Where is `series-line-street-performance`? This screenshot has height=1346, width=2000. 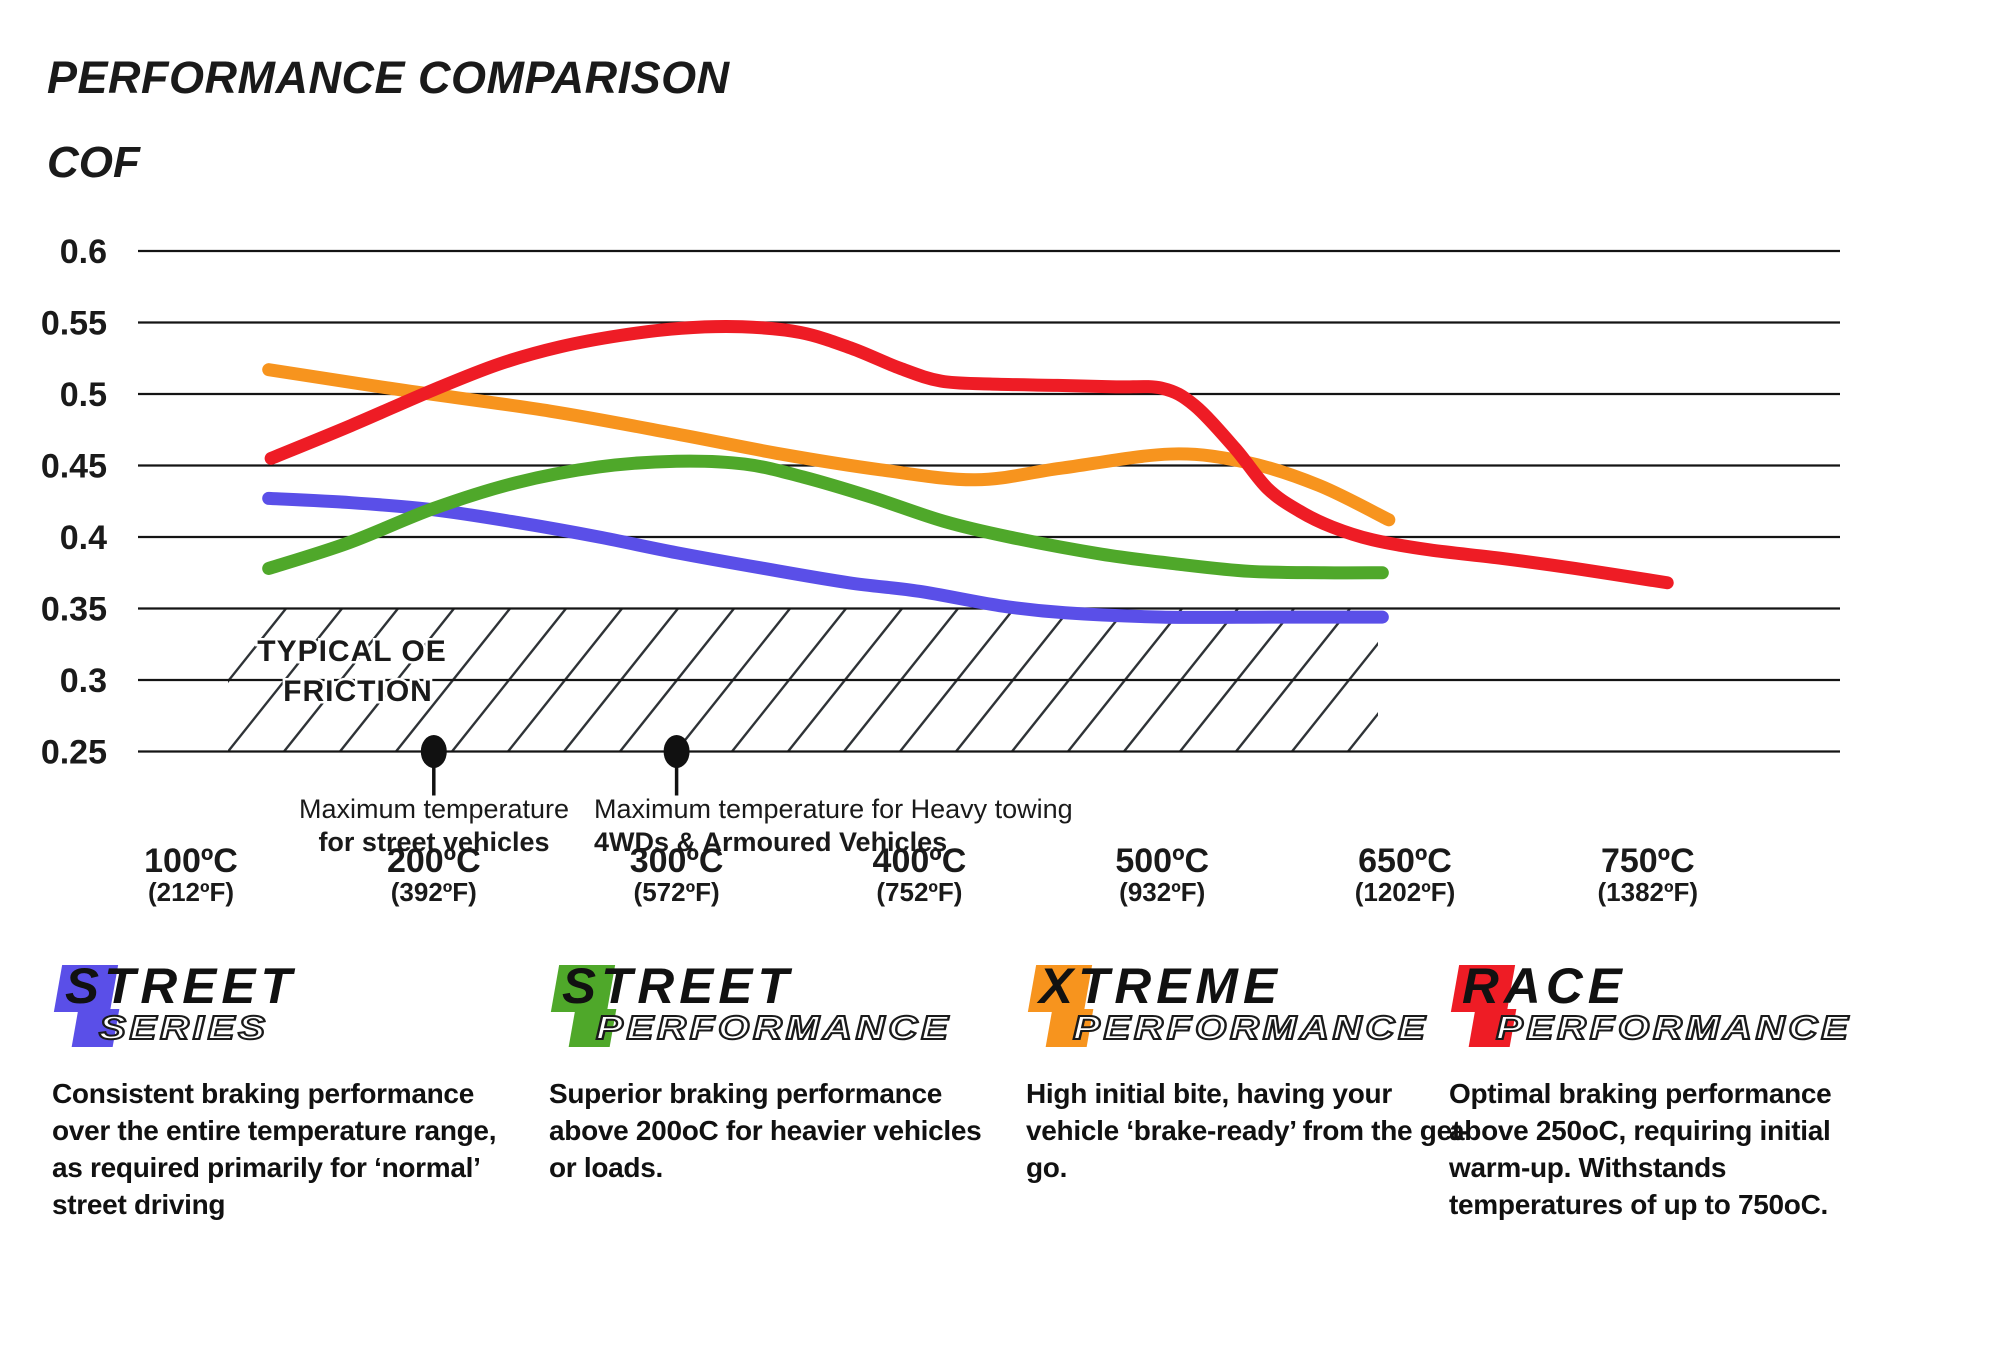
series-line-street-performance is located at coordinates (825, 517).